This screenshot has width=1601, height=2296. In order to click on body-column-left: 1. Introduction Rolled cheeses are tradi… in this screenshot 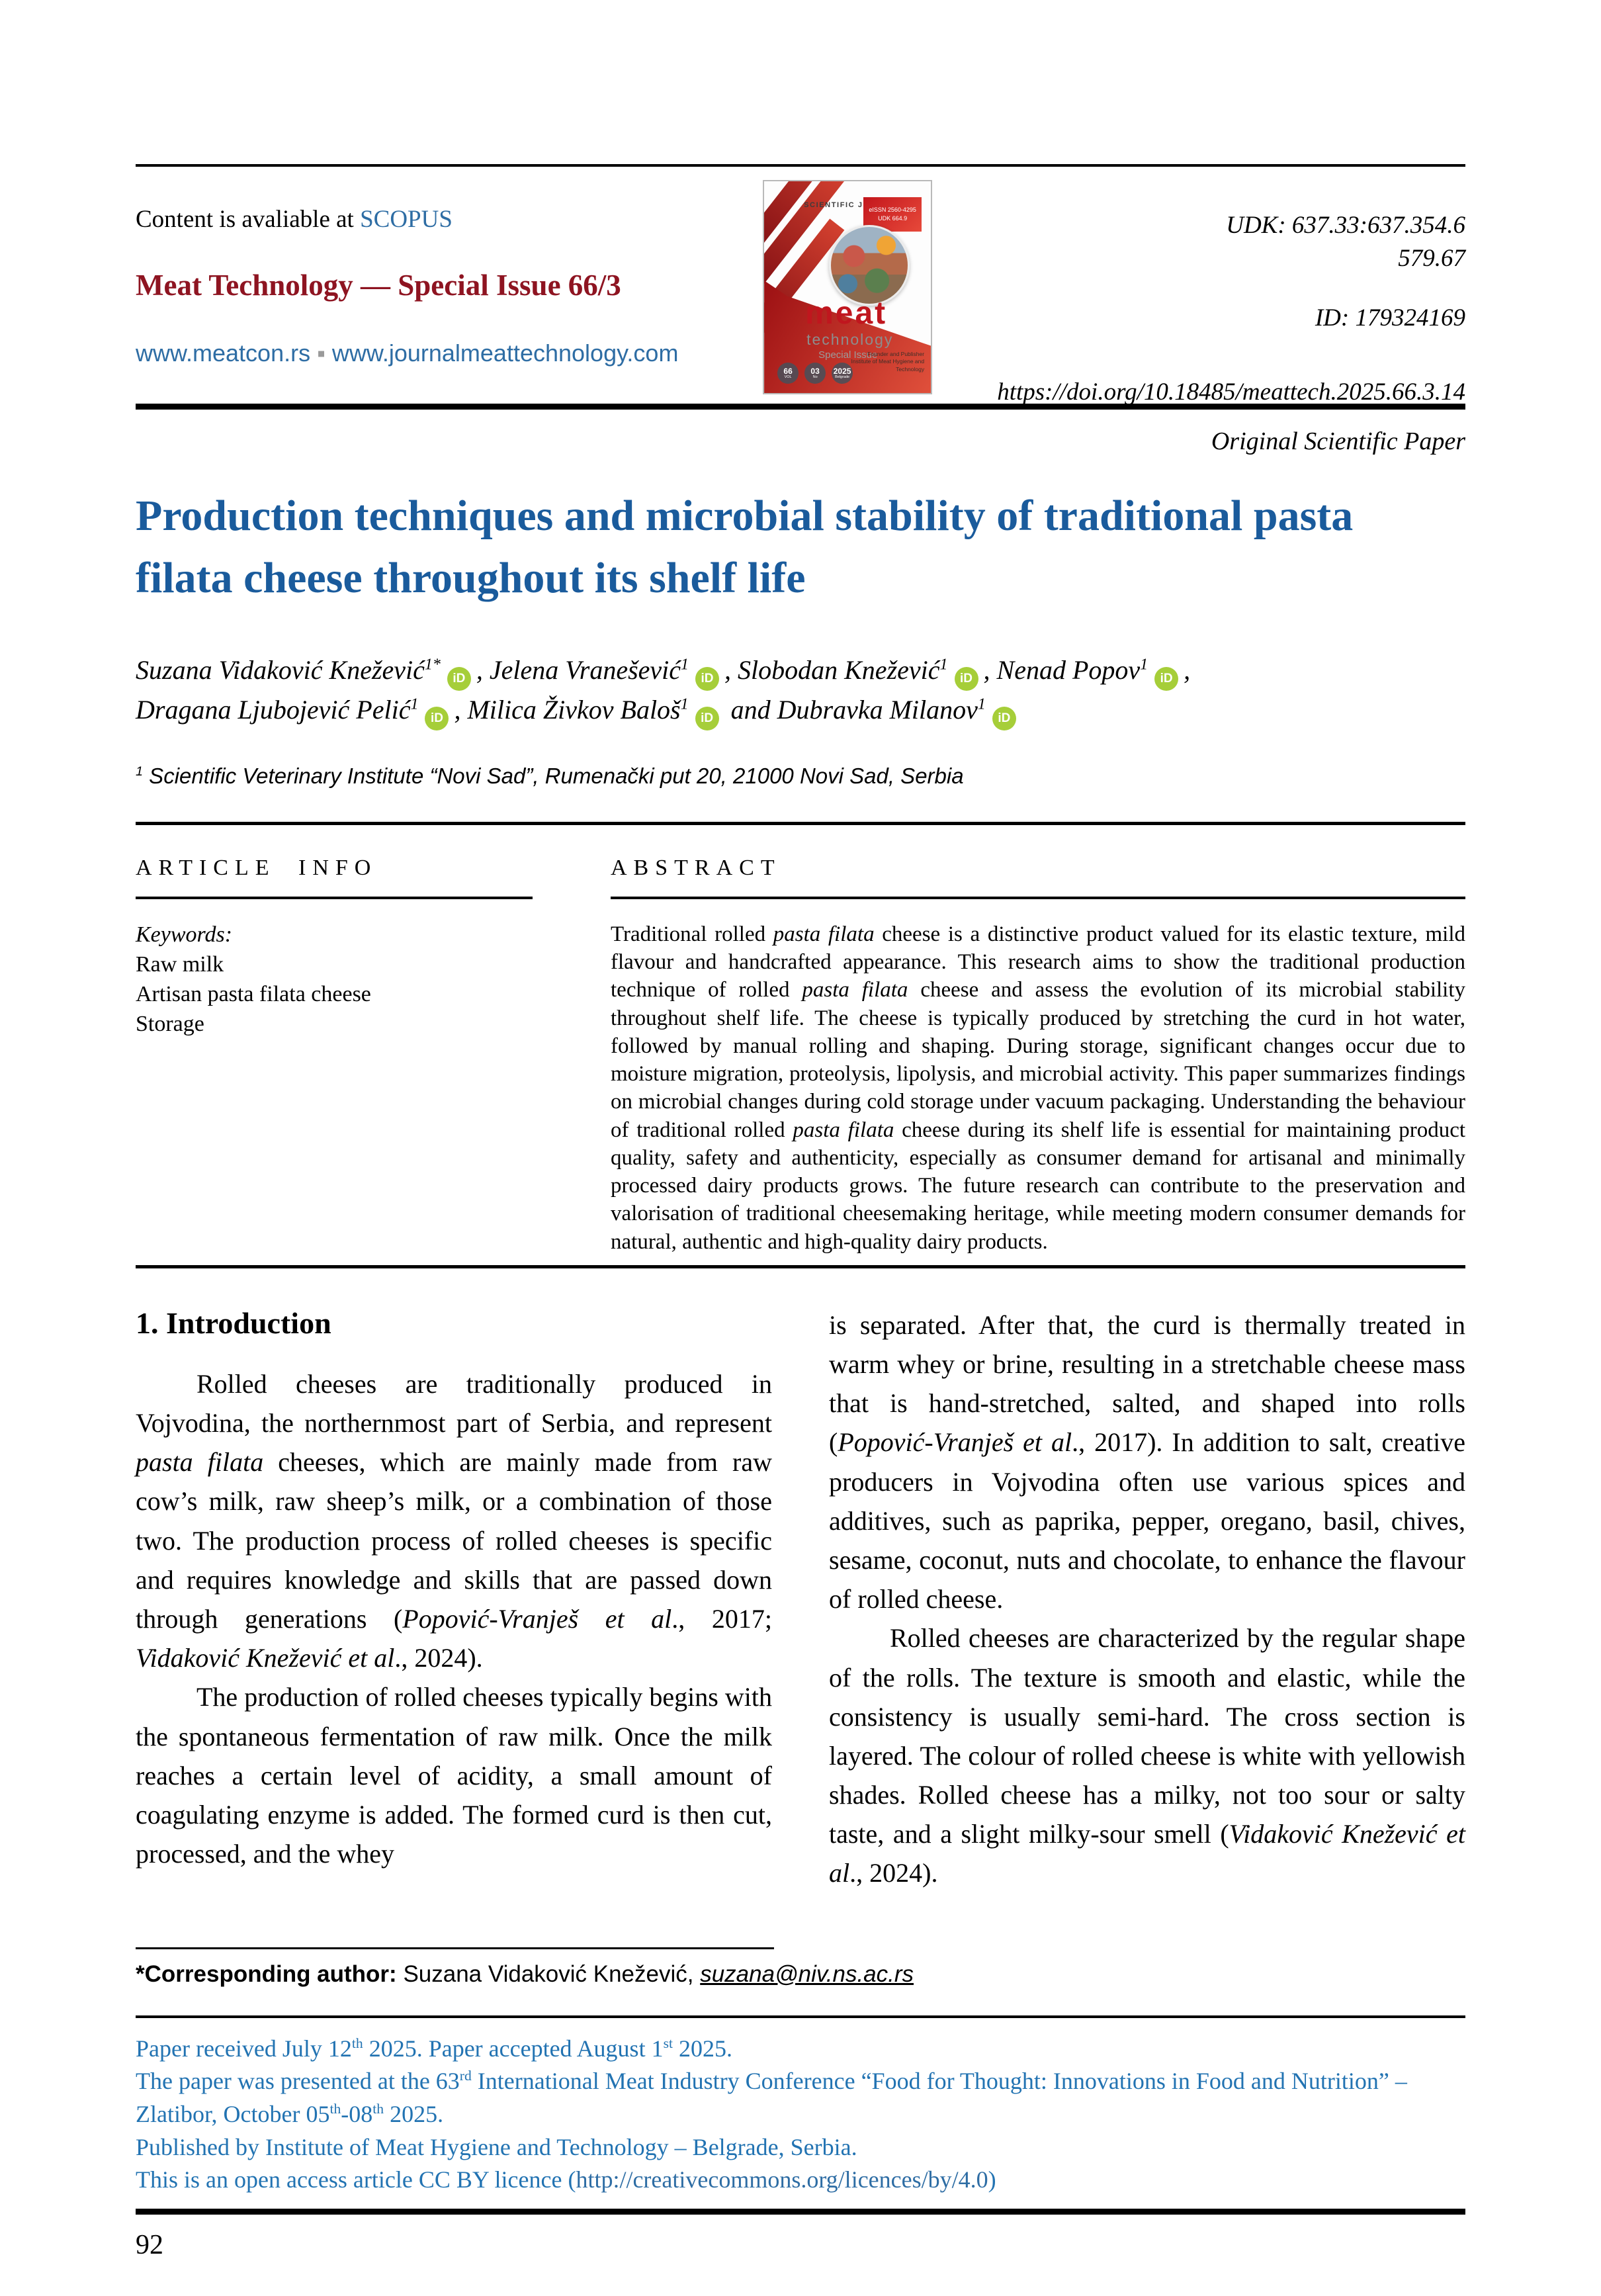, I will do `click(454, 1599)`.